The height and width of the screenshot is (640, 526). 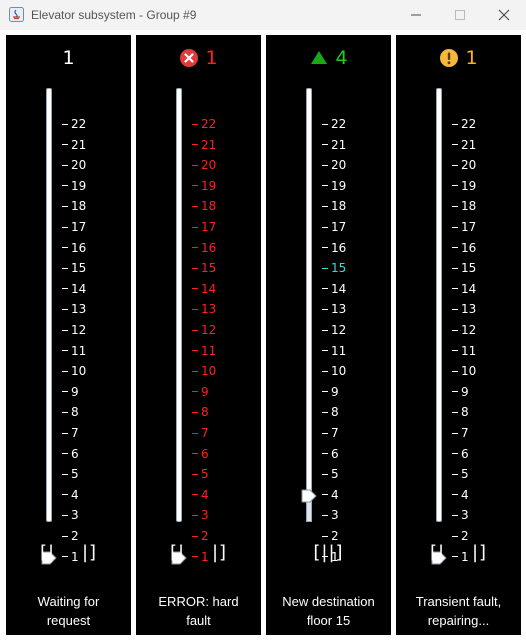 I want to click on floor-tick-15: 15, so click(x=334, y=268).